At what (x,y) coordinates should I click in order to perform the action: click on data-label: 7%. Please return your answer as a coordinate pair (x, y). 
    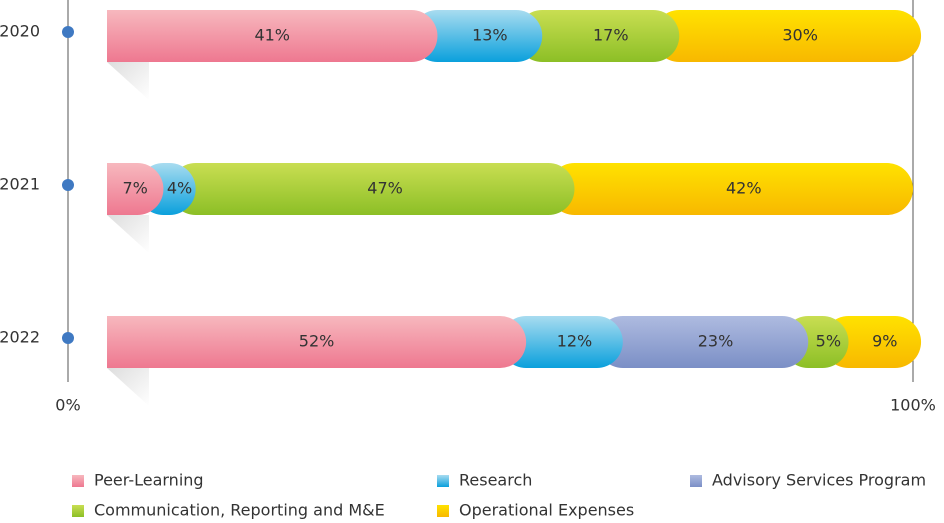
    Looking at the image, I should click on (135, 188).